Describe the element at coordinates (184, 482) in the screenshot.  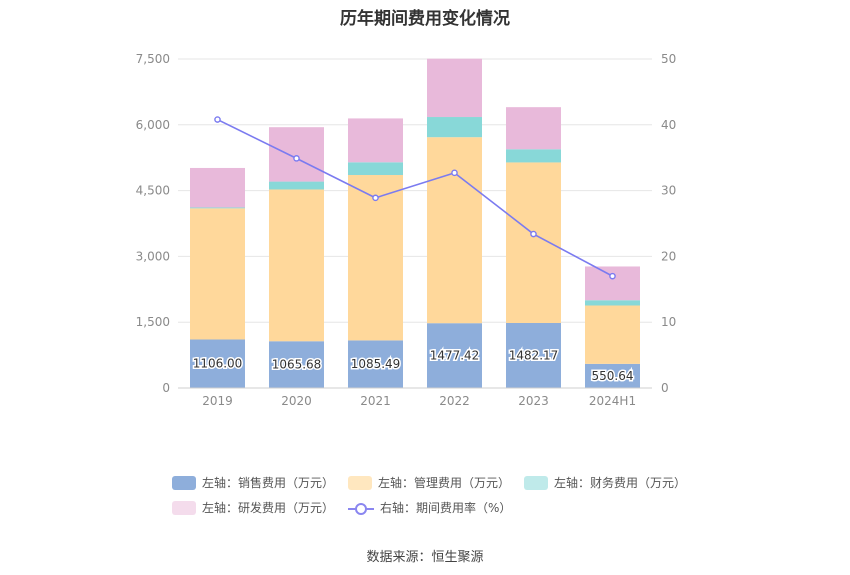
I see `legend-swatch-sales` at that location.